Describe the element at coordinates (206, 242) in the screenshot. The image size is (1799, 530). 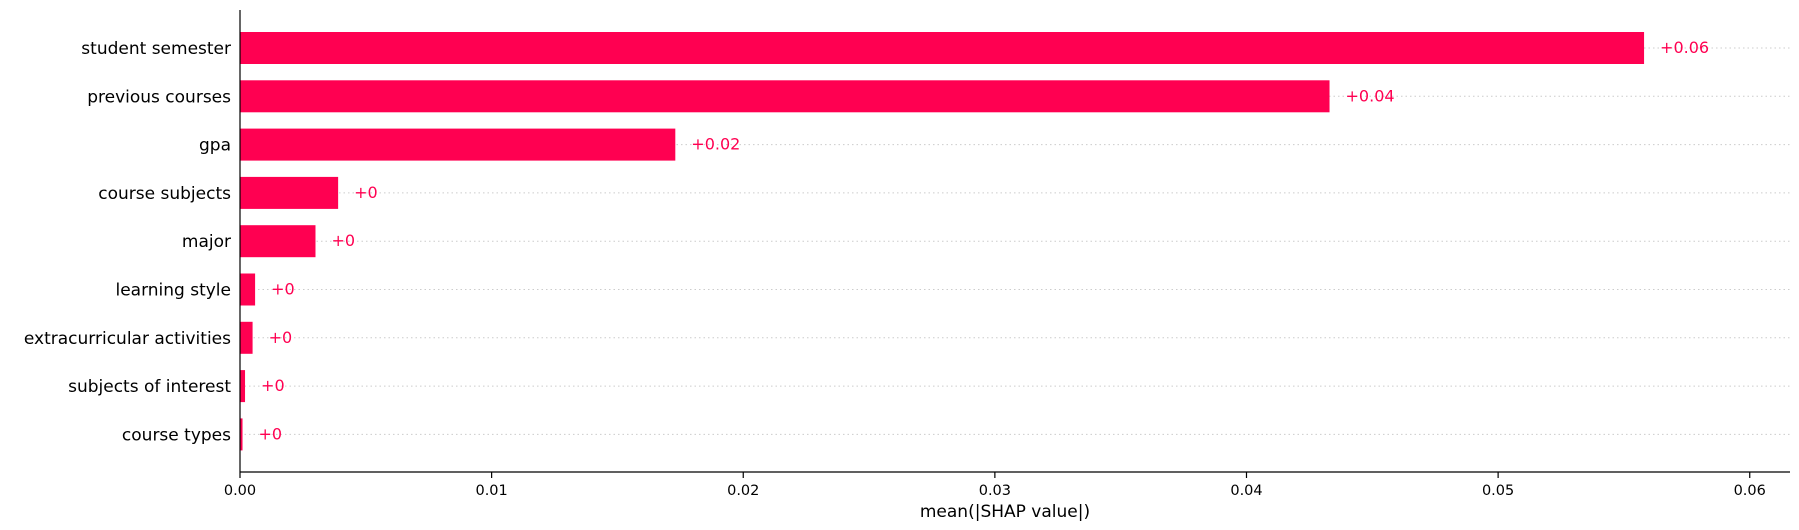
I see `category-label: major` at that location.